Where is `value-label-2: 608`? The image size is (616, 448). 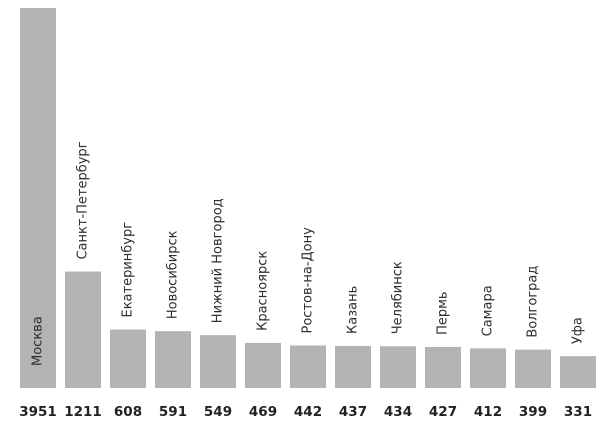 value-label-2: 608 is located at coordinates (128, 412).